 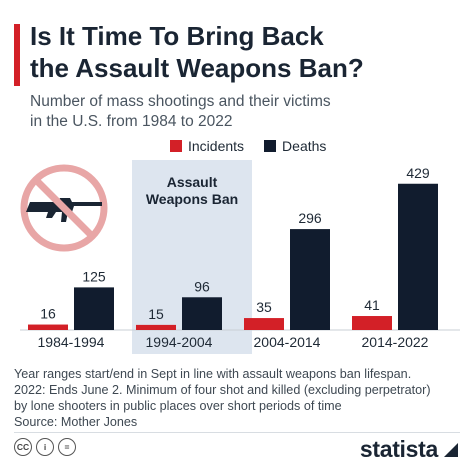 I want to click on data-label-incidents: 16, so click(x=48, y=314).